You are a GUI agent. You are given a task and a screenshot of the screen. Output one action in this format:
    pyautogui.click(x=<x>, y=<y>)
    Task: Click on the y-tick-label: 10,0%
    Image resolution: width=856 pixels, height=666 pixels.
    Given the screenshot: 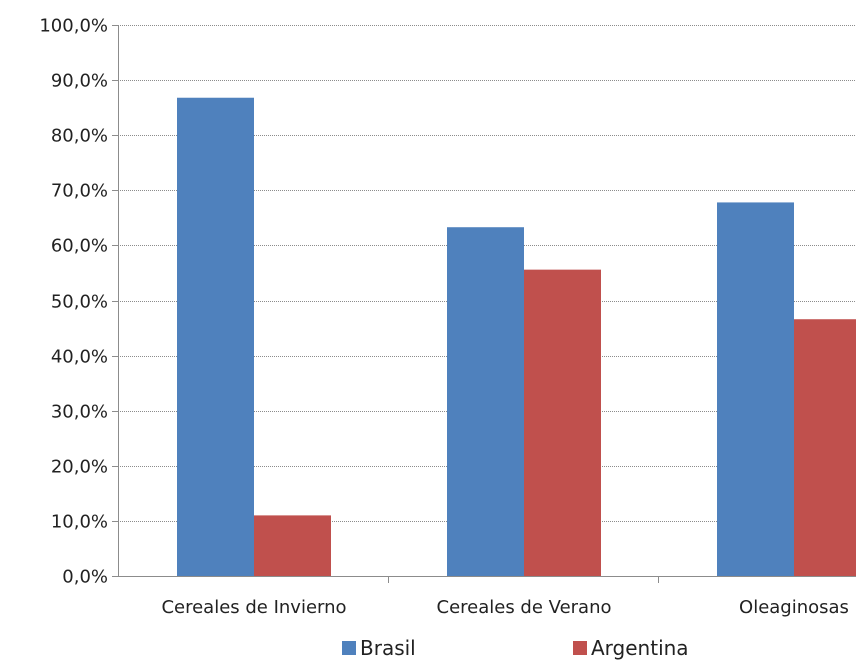 What is the action you would take?
    pyautogui.click(x=79, y=522)
    